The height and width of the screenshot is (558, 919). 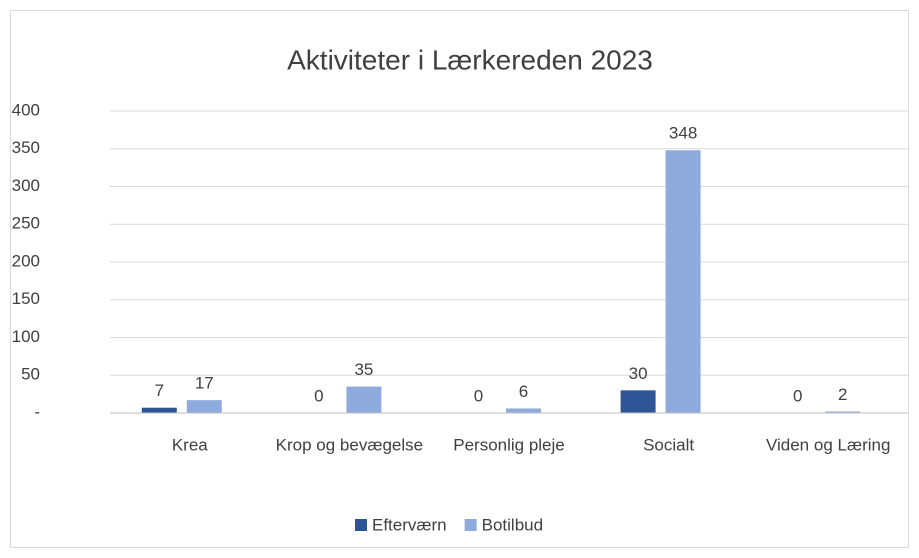 What do you see at coordinates (683, 133) in the screenshot?
I see `data-label: 348` at bounding box center [683, 133].